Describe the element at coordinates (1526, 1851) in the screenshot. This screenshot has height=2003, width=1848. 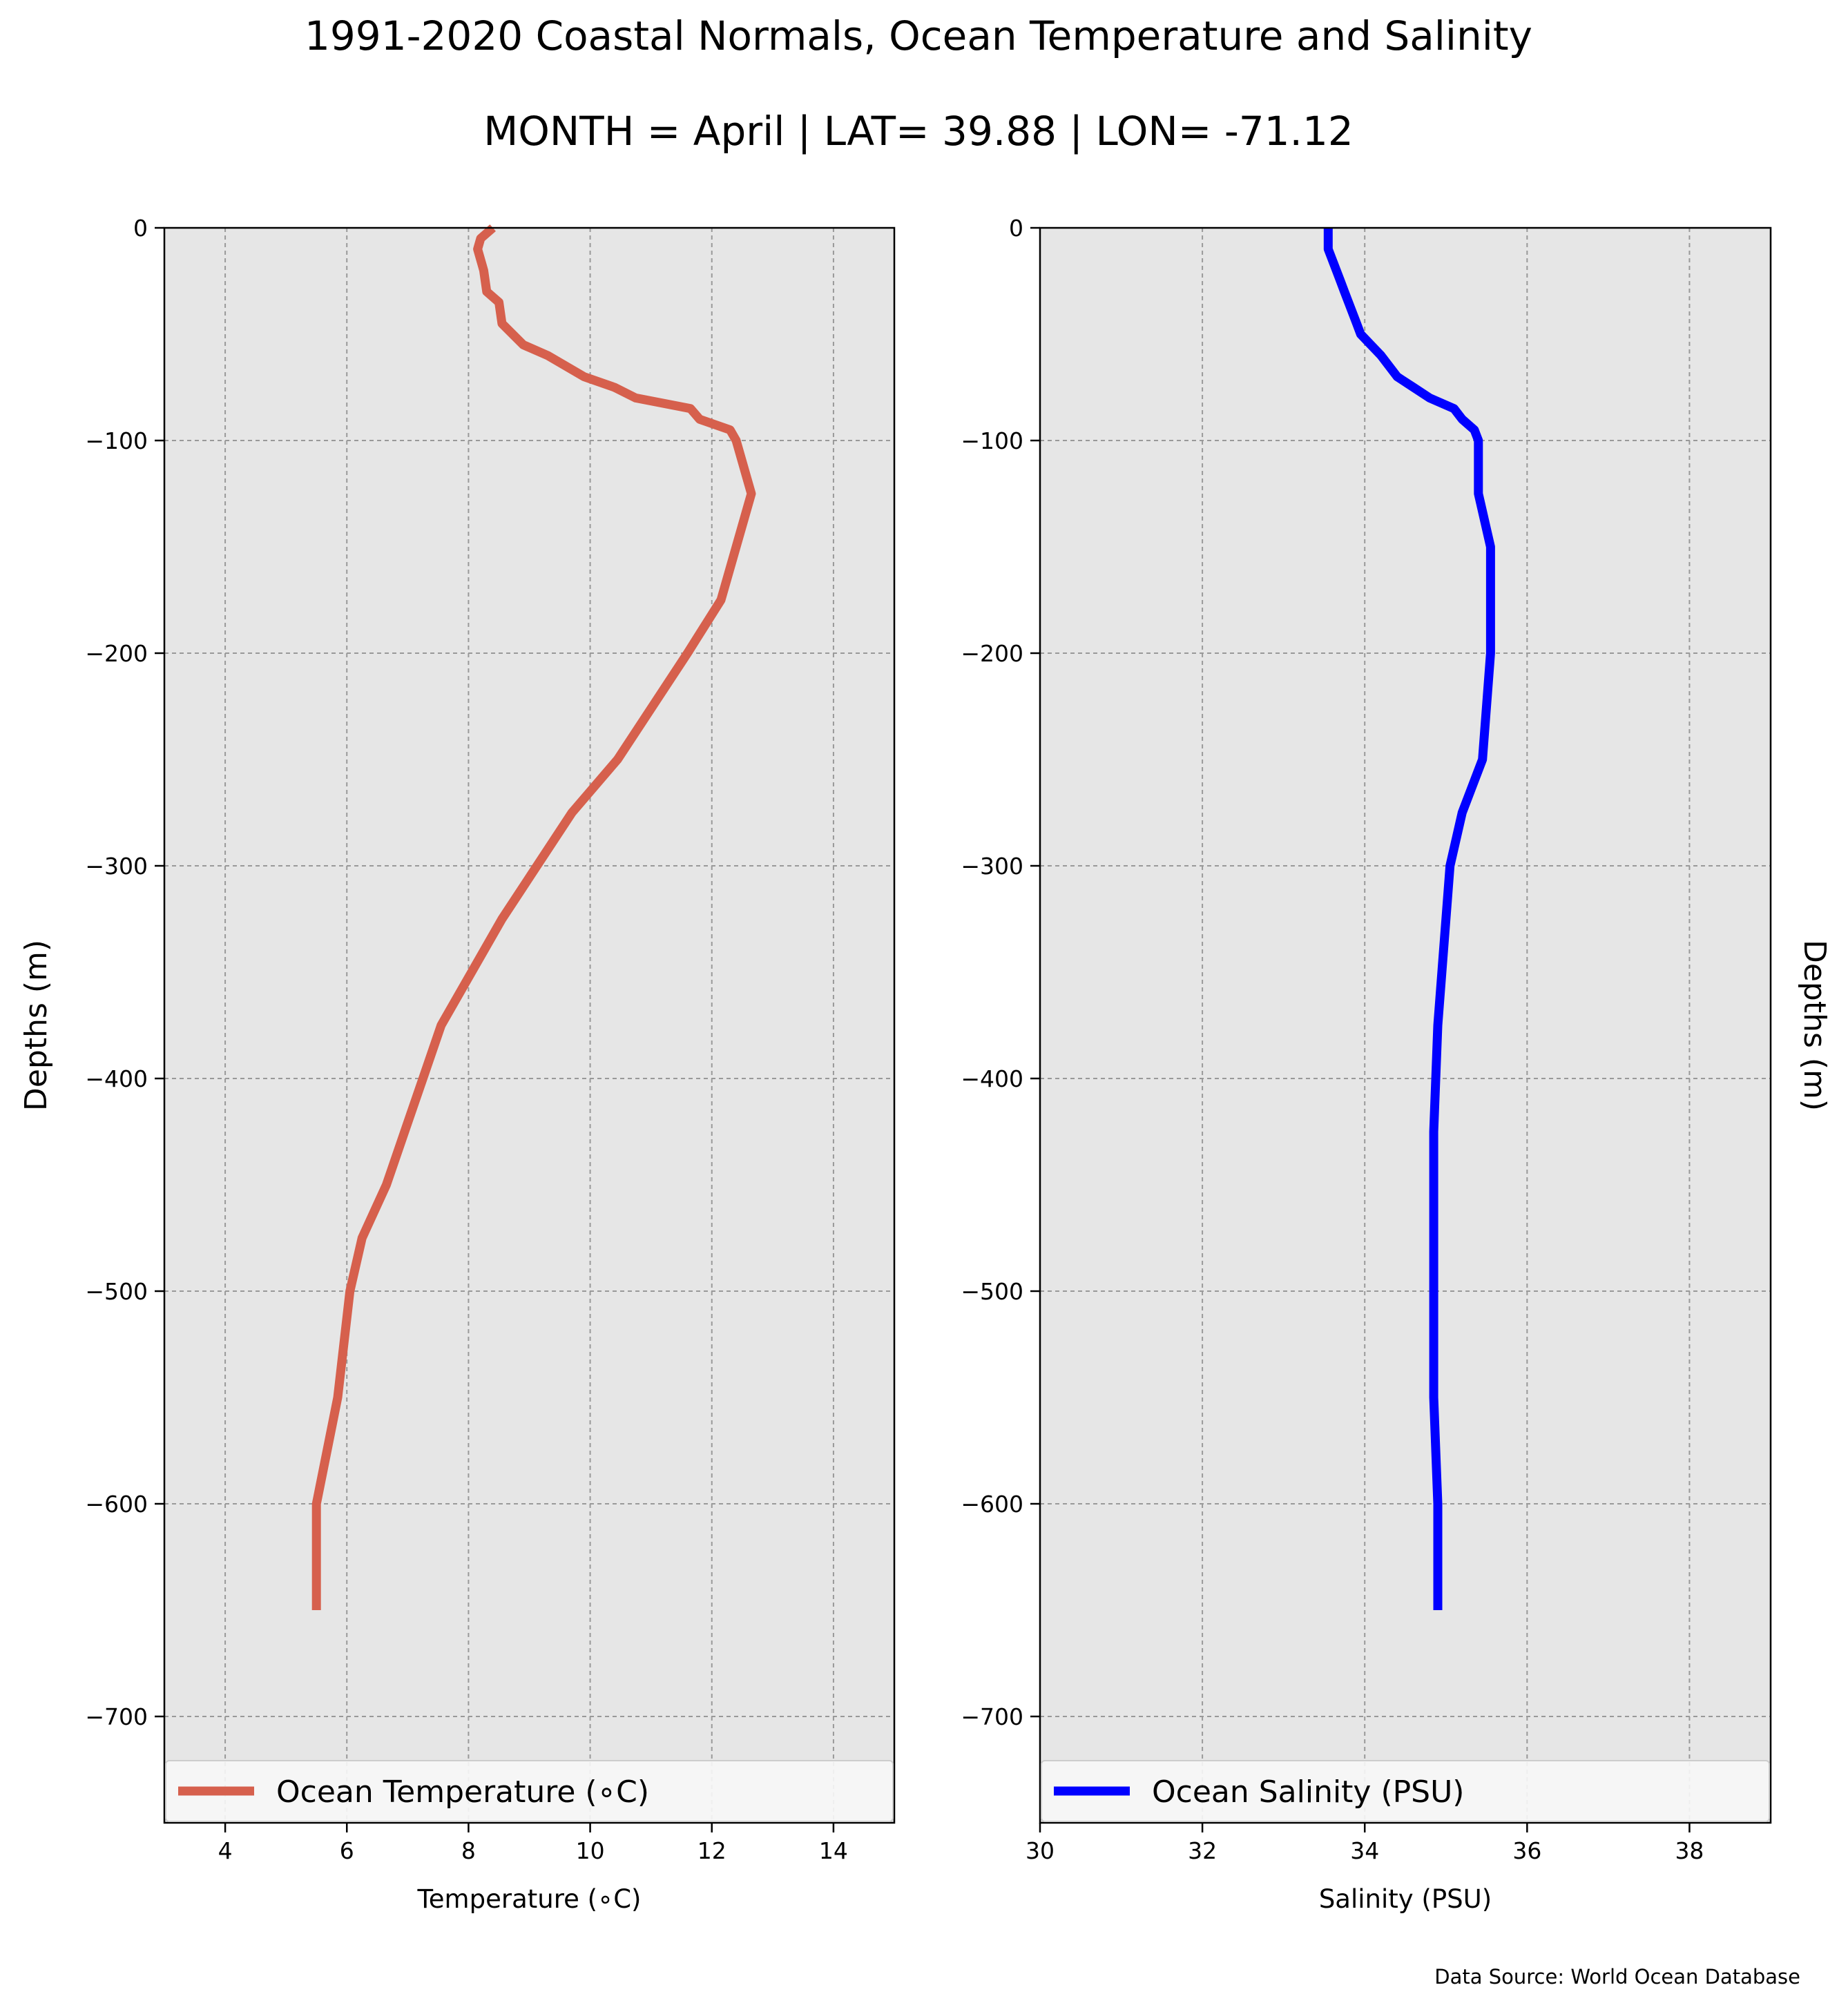
I see `salinity-x-tick-label: 36` at that location.